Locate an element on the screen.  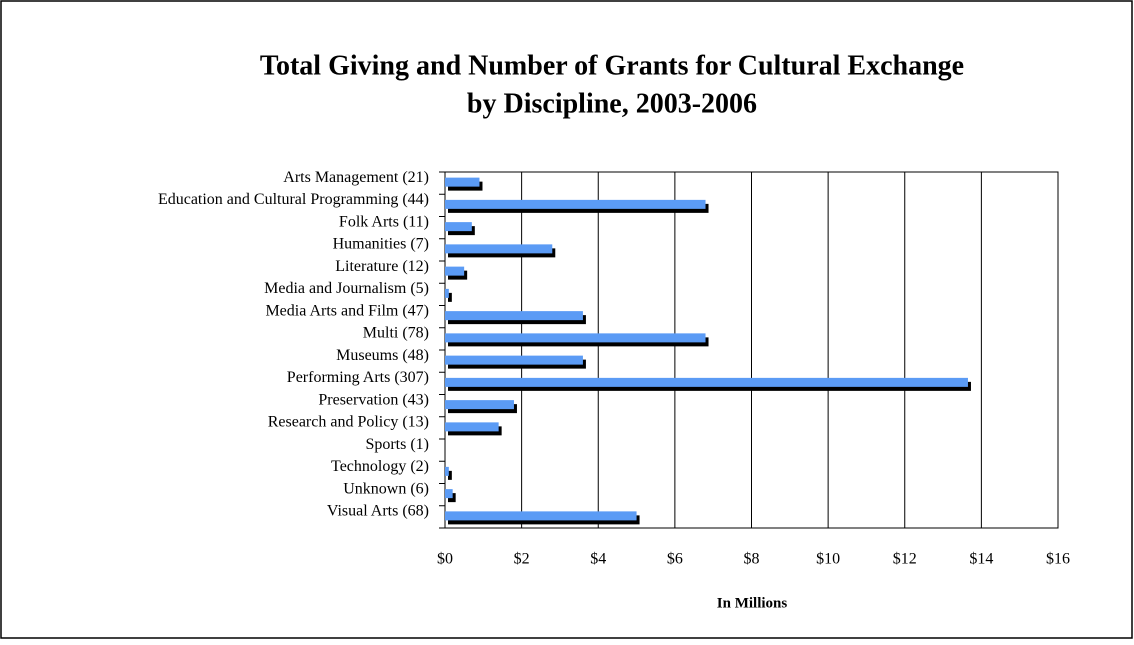
x-tick-label: $6 is located at coordinates (675, 559).